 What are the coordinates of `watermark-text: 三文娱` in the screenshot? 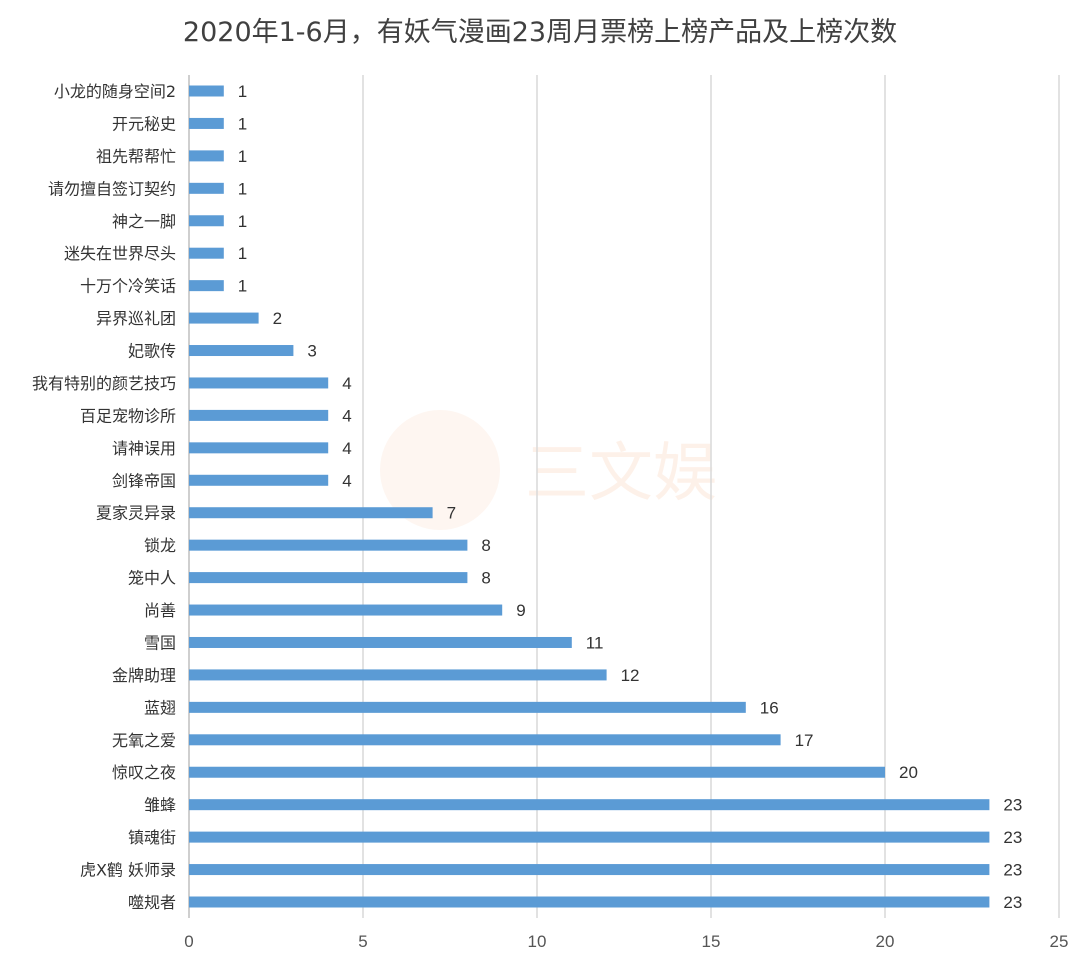 It's located at (621, 474).